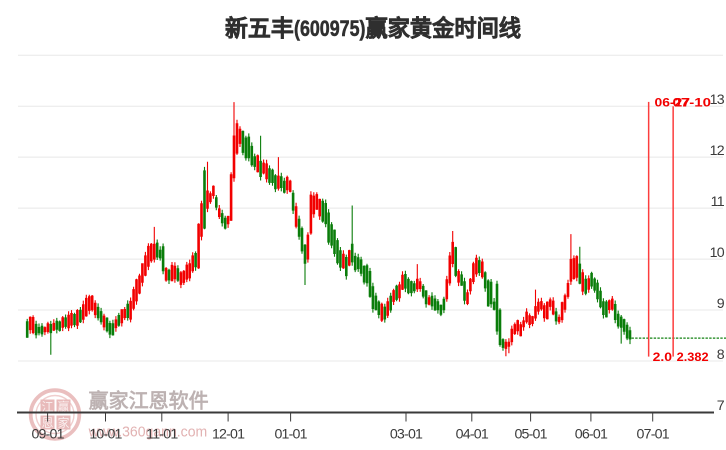  I want to click on svg-text: 03-01, so click(406, 435).